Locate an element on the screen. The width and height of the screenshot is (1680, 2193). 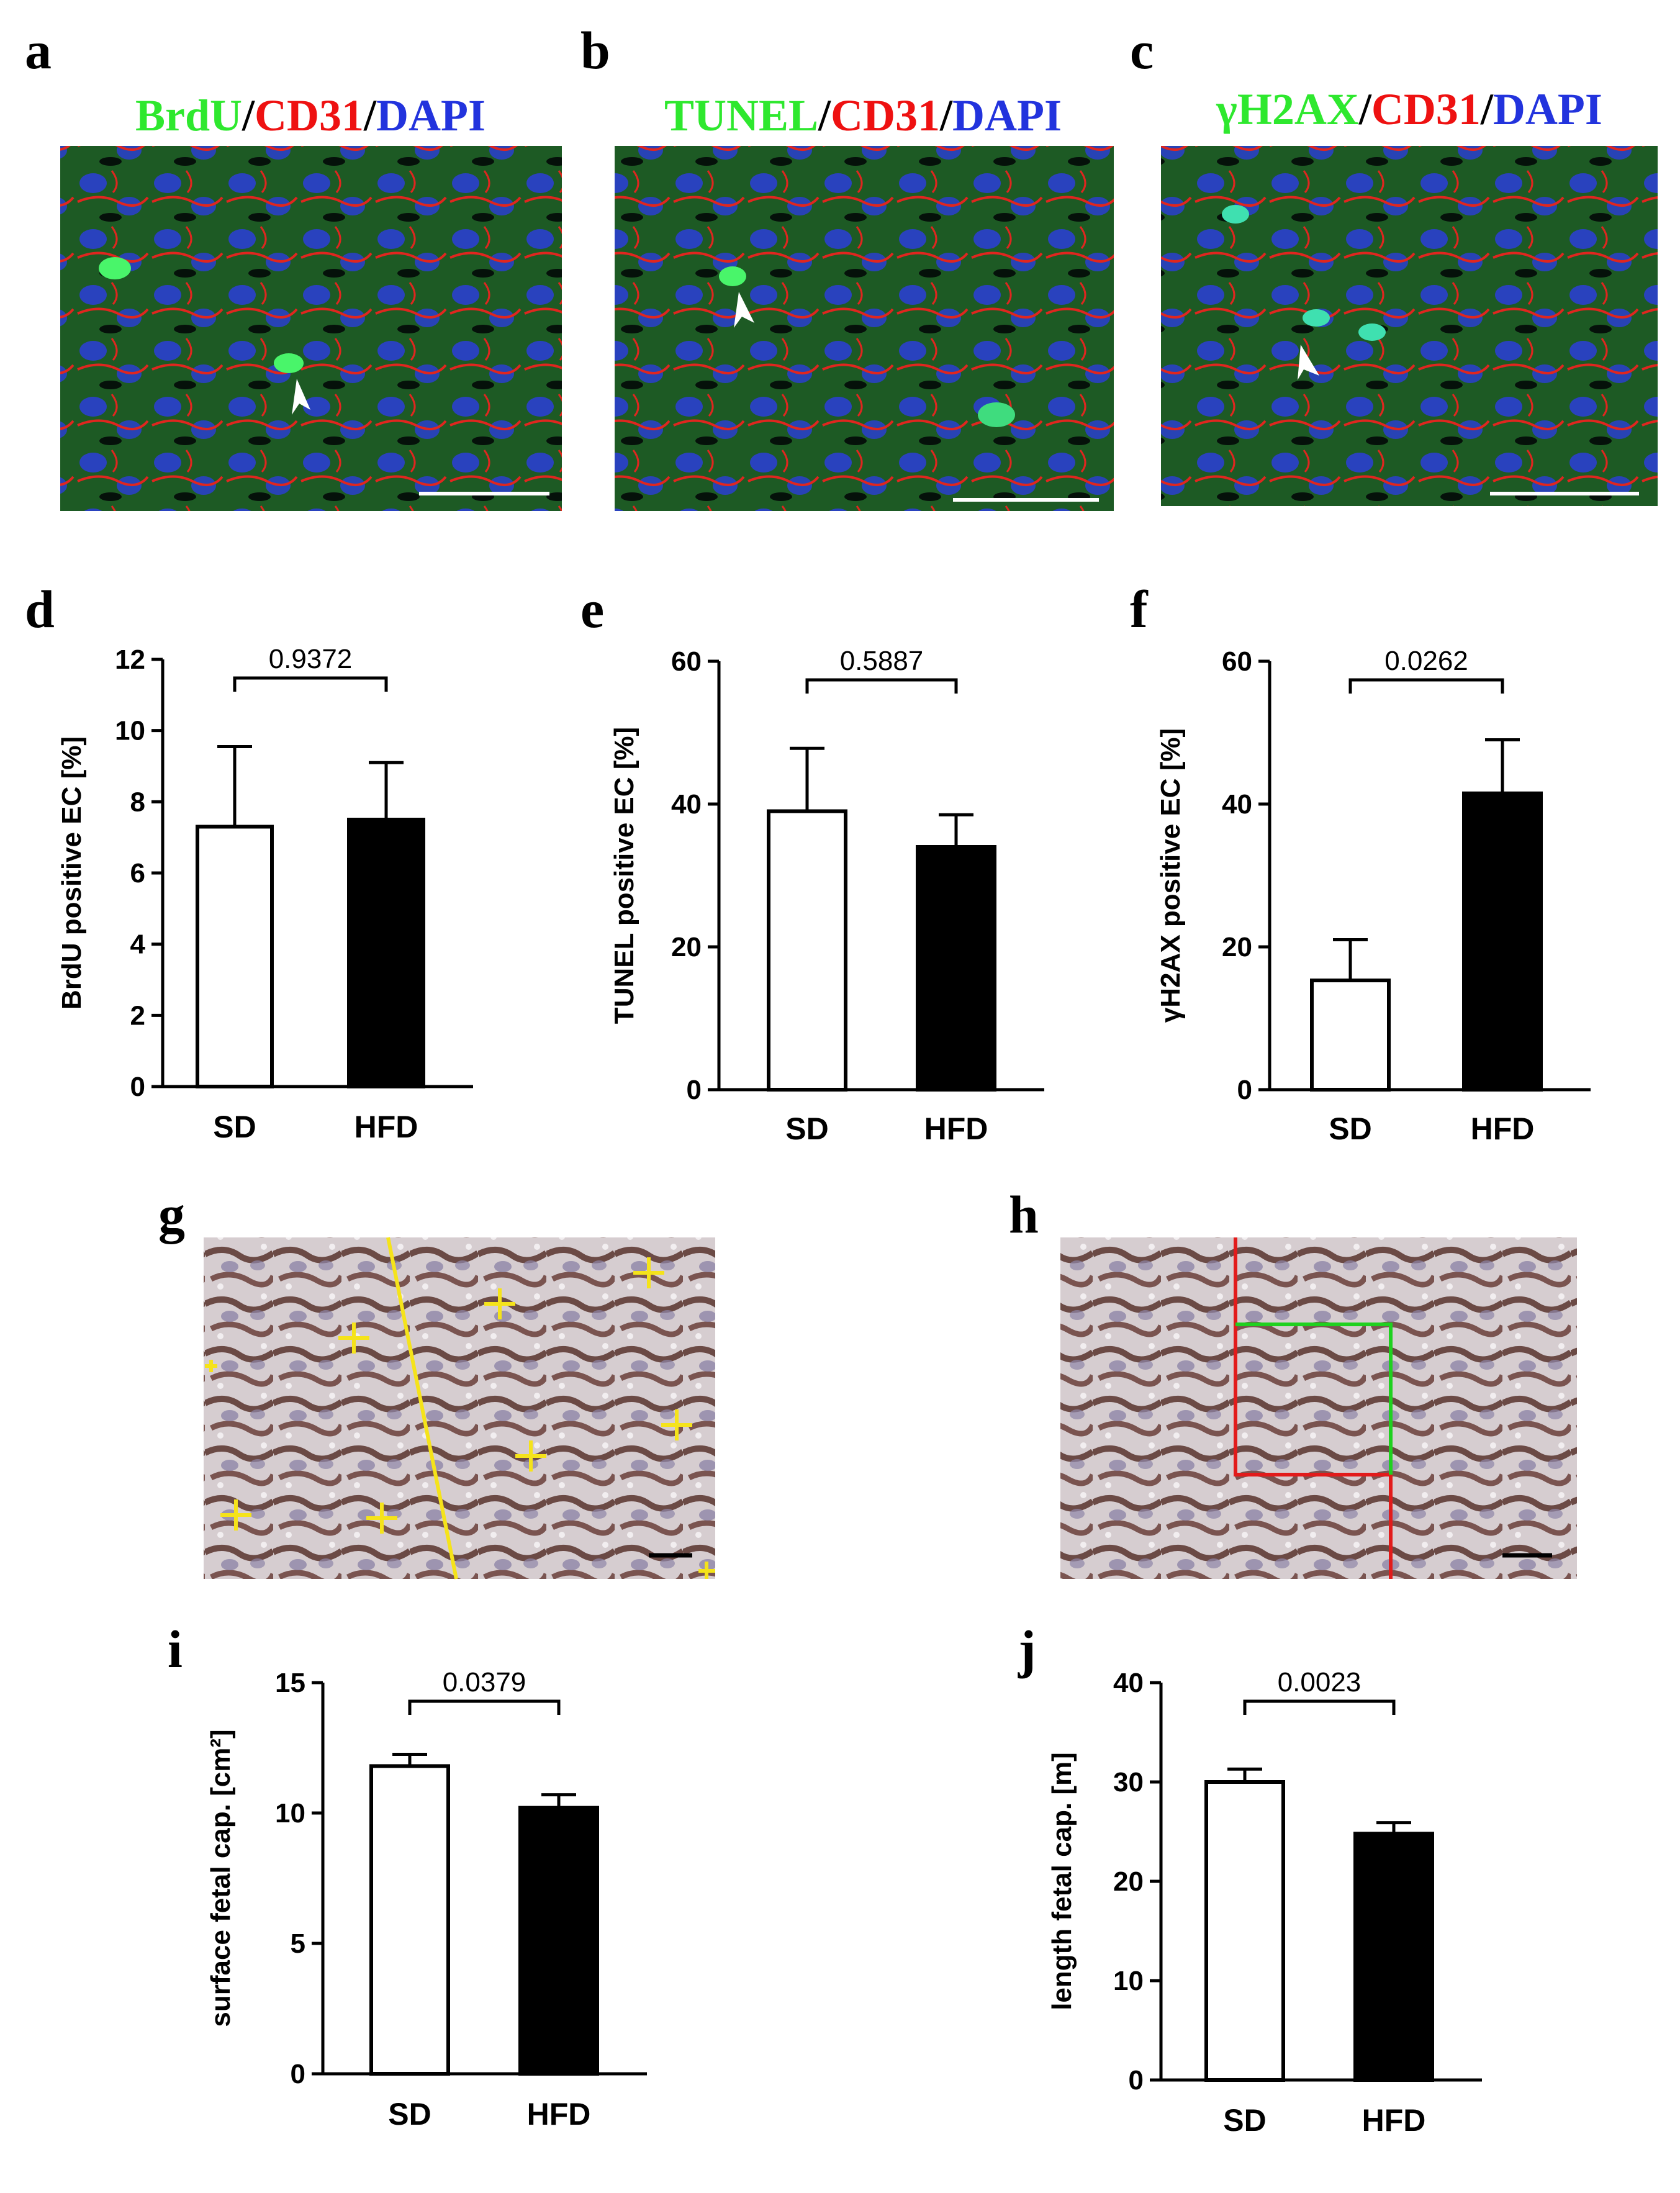
test-points is located at coordinates (460, 1418).